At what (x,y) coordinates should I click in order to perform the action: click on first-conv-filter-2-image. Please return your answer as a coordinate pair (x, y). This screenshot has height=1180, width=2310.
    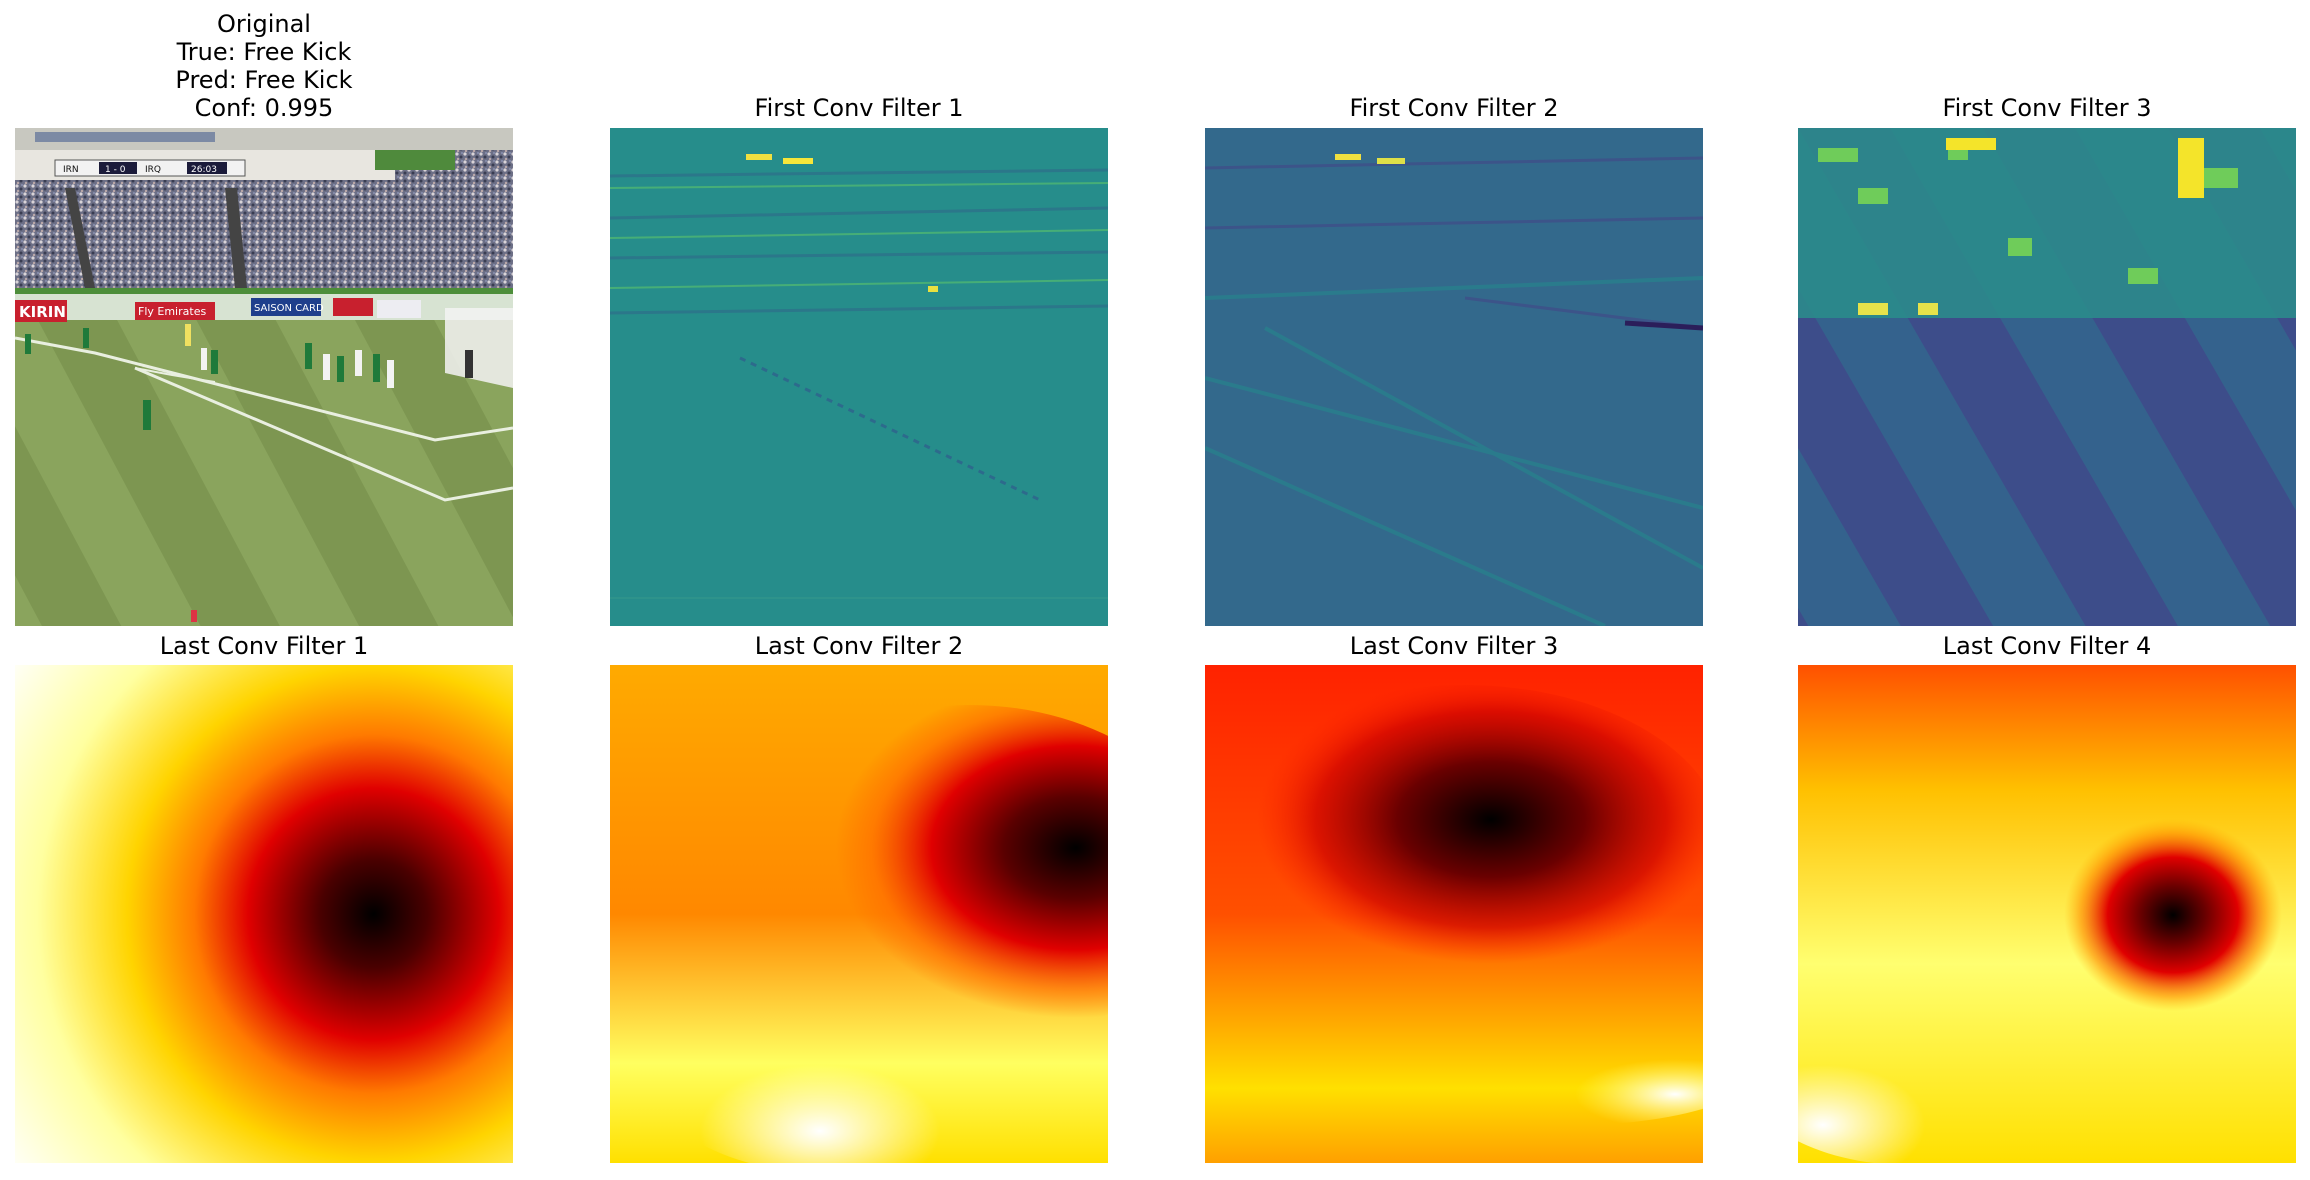
    Looking at the image, I should click on (1454, 377).